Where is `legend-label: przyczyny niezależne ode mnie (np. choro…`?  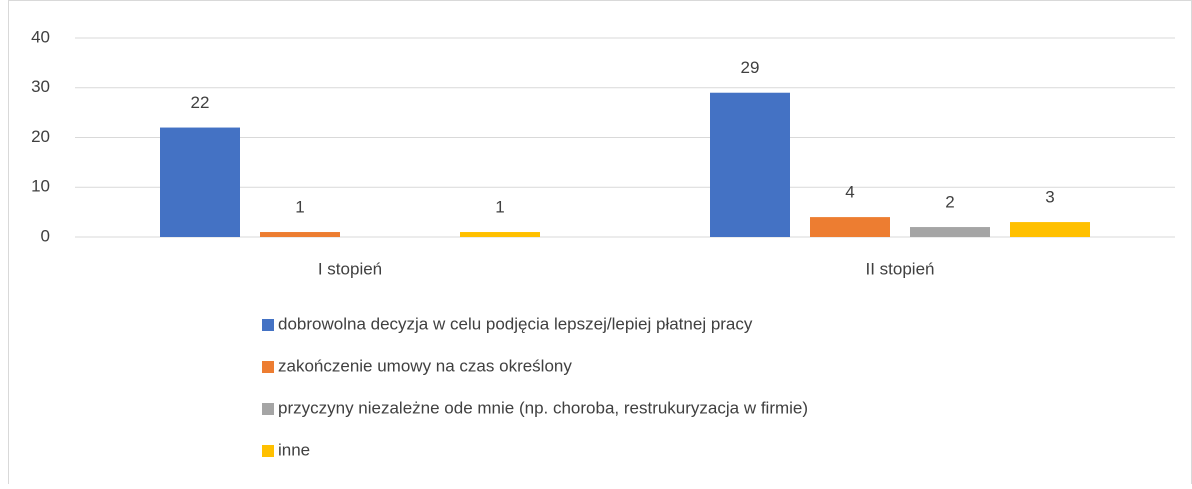 legend-label: przyczyny niezależne ode mnie (np. choro… is located at coordinates (543, 407).